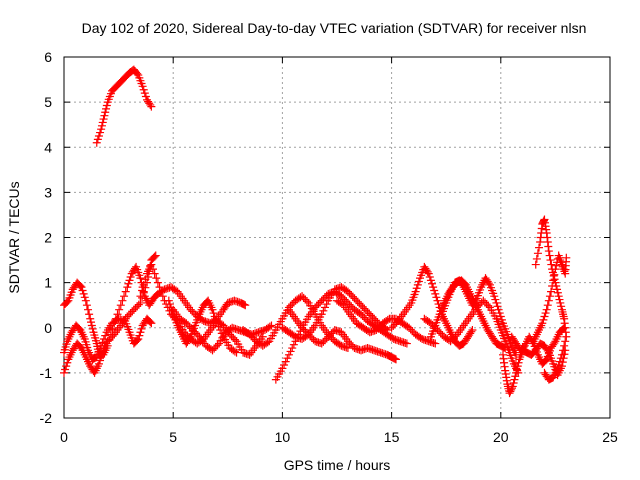 This screenshot has width=640, height=480. What do you see at coordinates (538, 345) in the screenshot?
I see `series-arc-s` at bounding box center [538, 345].